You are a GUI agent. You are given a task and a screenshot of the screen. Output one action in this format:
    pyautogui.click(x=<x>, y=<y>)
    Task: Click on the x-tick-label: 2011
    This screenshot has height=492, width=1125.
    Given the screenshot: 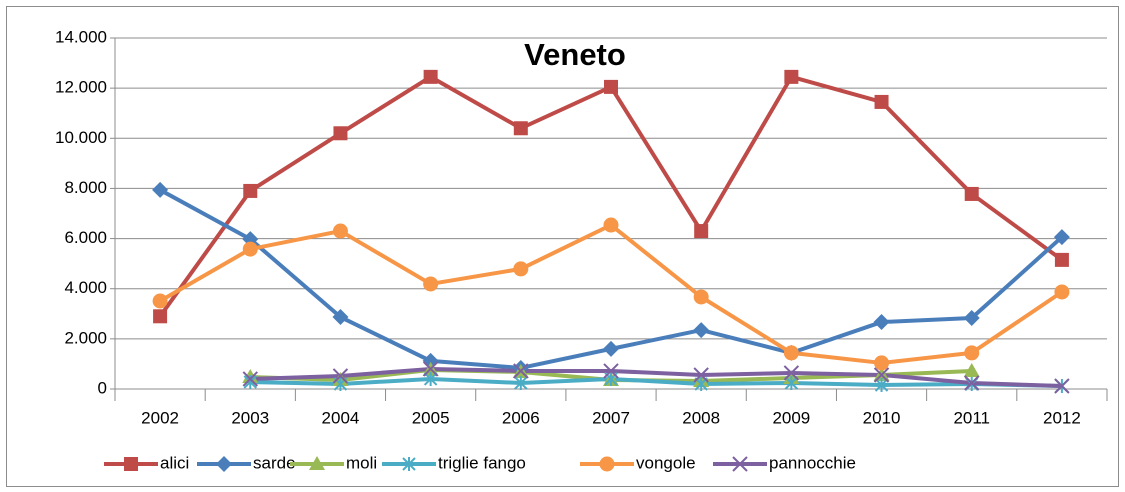 What is the action you would take?
    pyautogui.click(x=971, y=417)
    